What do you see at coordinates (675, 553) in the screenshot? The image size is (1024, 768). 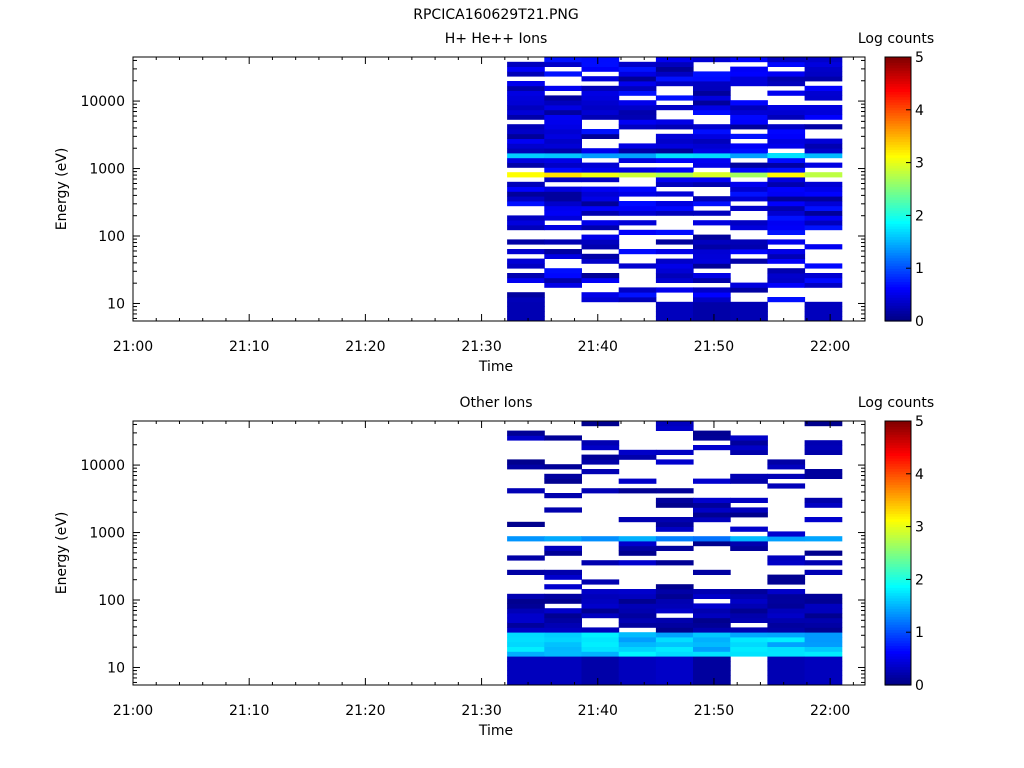 I see `heatmap-cells` at bounding box center [675, 553].